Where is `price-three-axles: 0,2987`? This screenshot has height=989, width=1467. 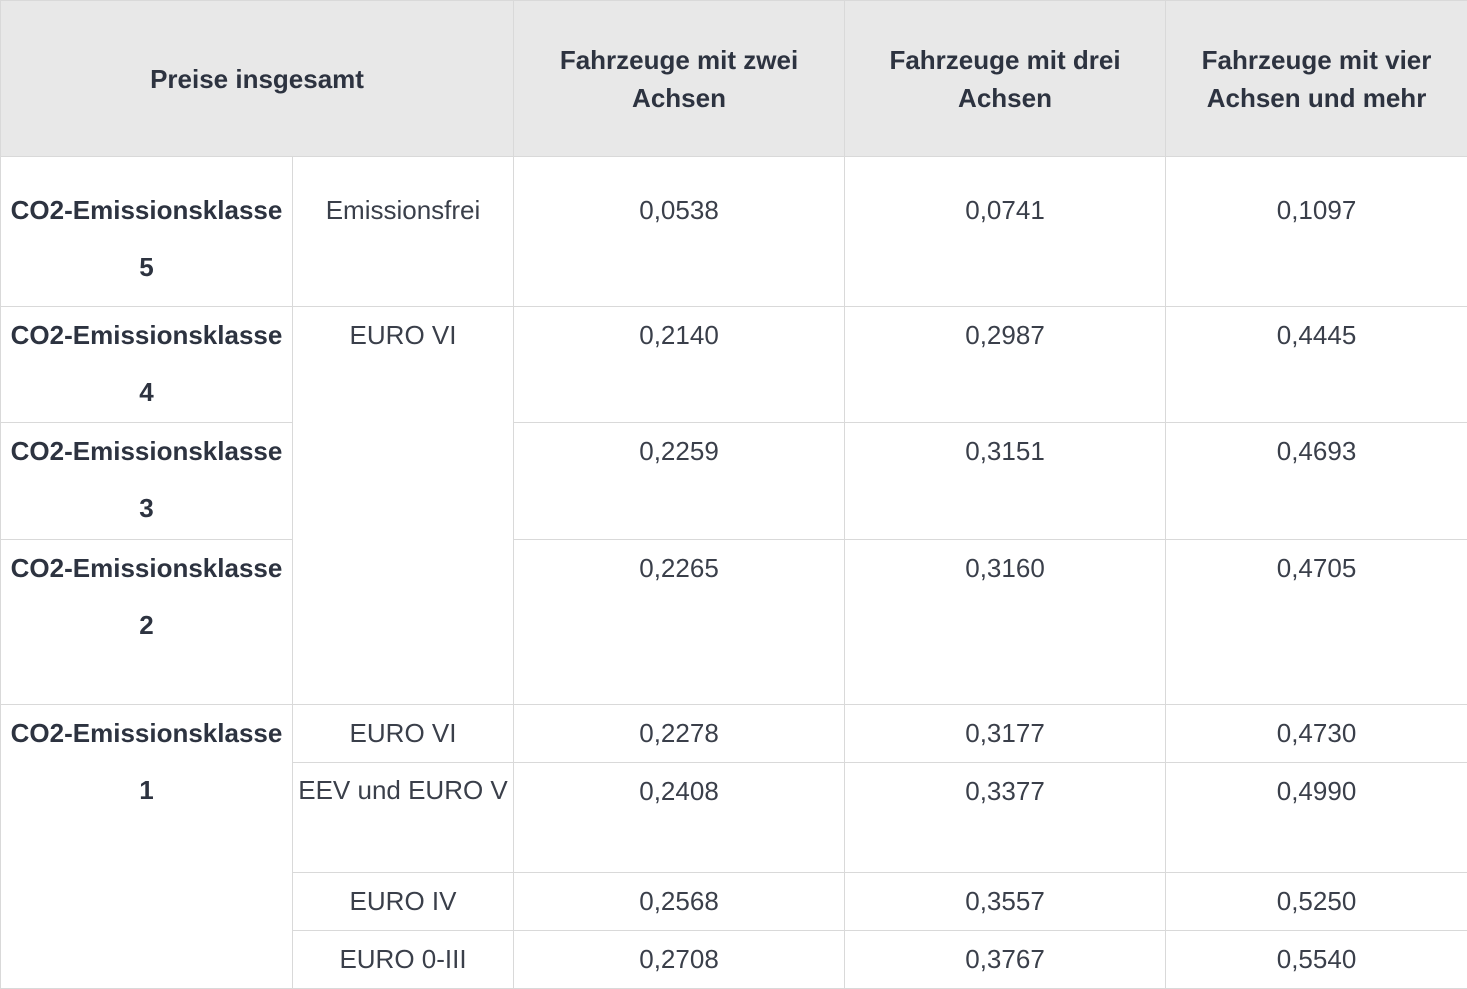 price-three-axles: 0,2987 is located at coordinates (1005, 365).